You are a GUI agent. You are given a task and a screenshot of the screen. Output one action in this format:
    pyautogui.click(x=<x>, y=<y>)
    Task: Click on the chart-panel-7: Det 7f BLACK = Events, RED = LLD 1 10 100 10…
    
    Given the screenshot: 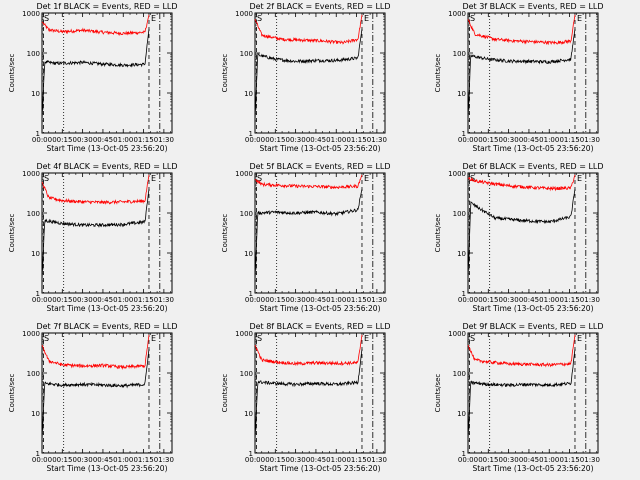 What is the action you would take?
    pyautogui.click(x=93, y=397)
    